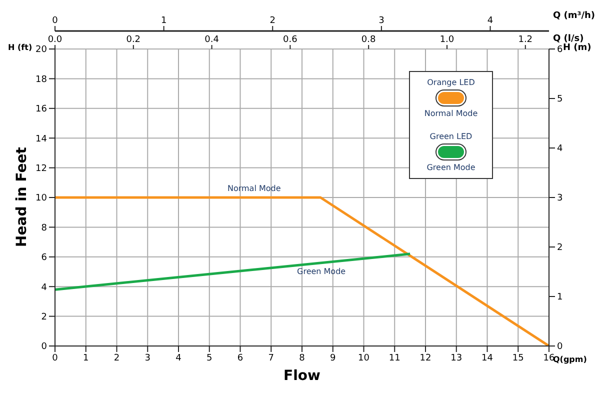 The width and height of the screenshot is (607, 396). I want to click on text: 1.0, so click(447, 40).